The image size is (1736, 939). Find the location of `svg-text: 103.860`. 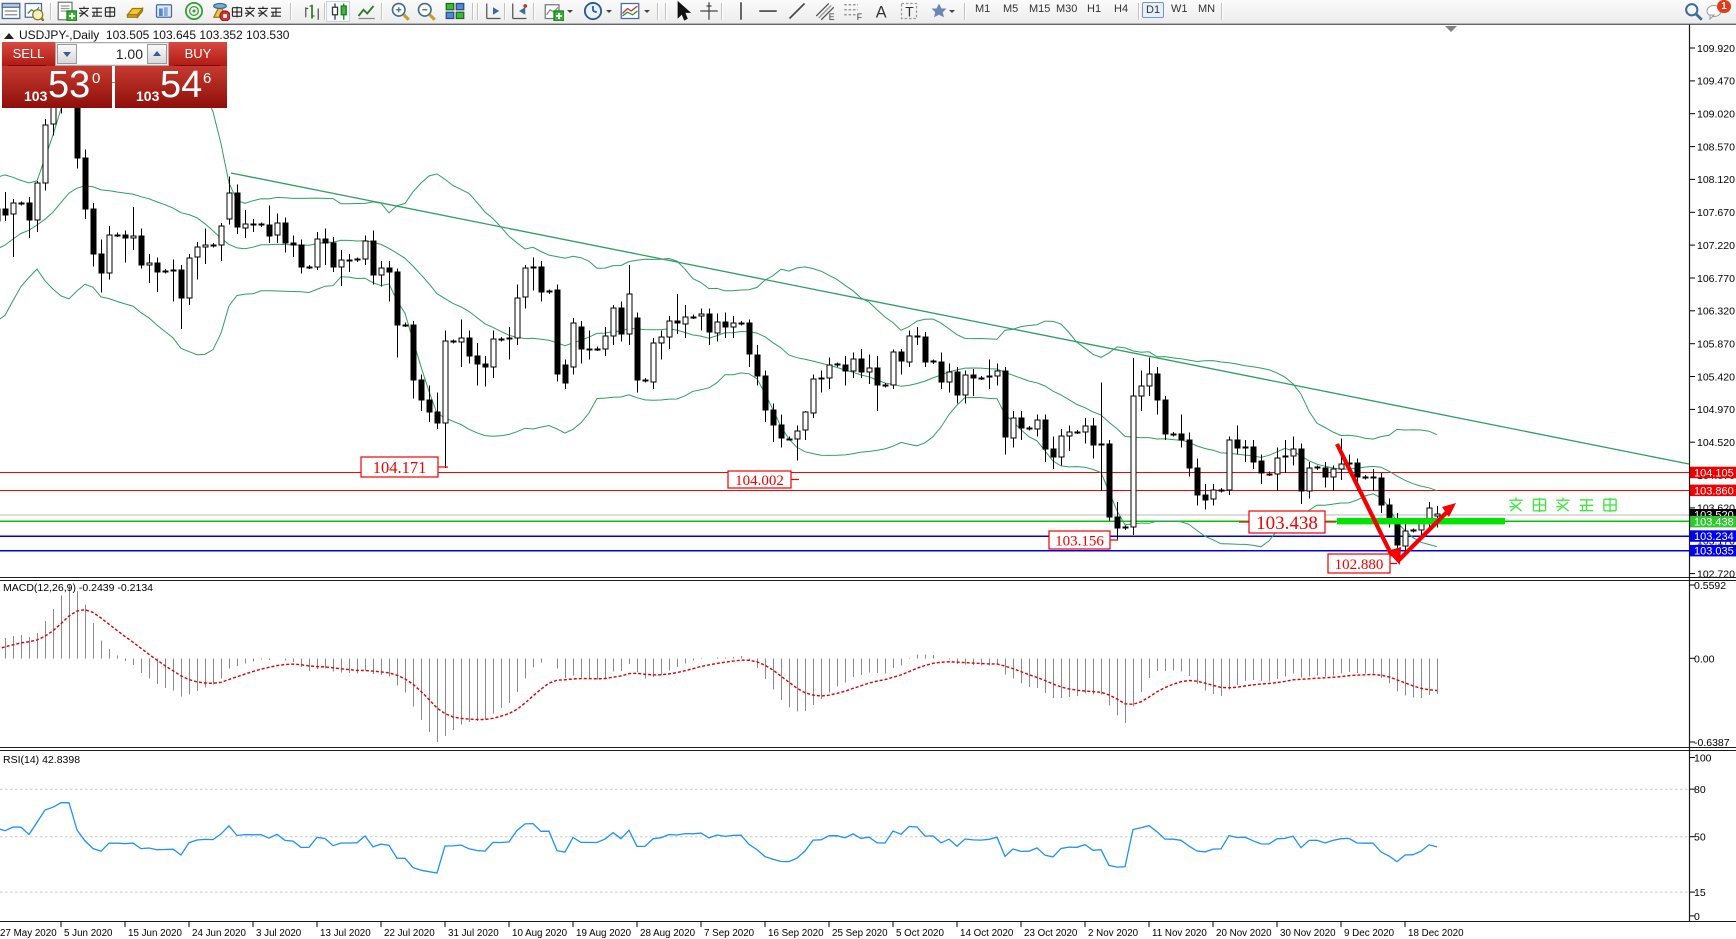

svg-text: 103.860 is located at coordinates (1714, 491).